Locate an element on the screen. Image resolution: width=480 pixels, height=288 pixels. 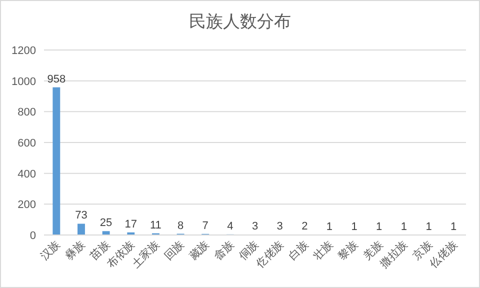
y-tick-label: 600 is located at coordinates (27, 144).